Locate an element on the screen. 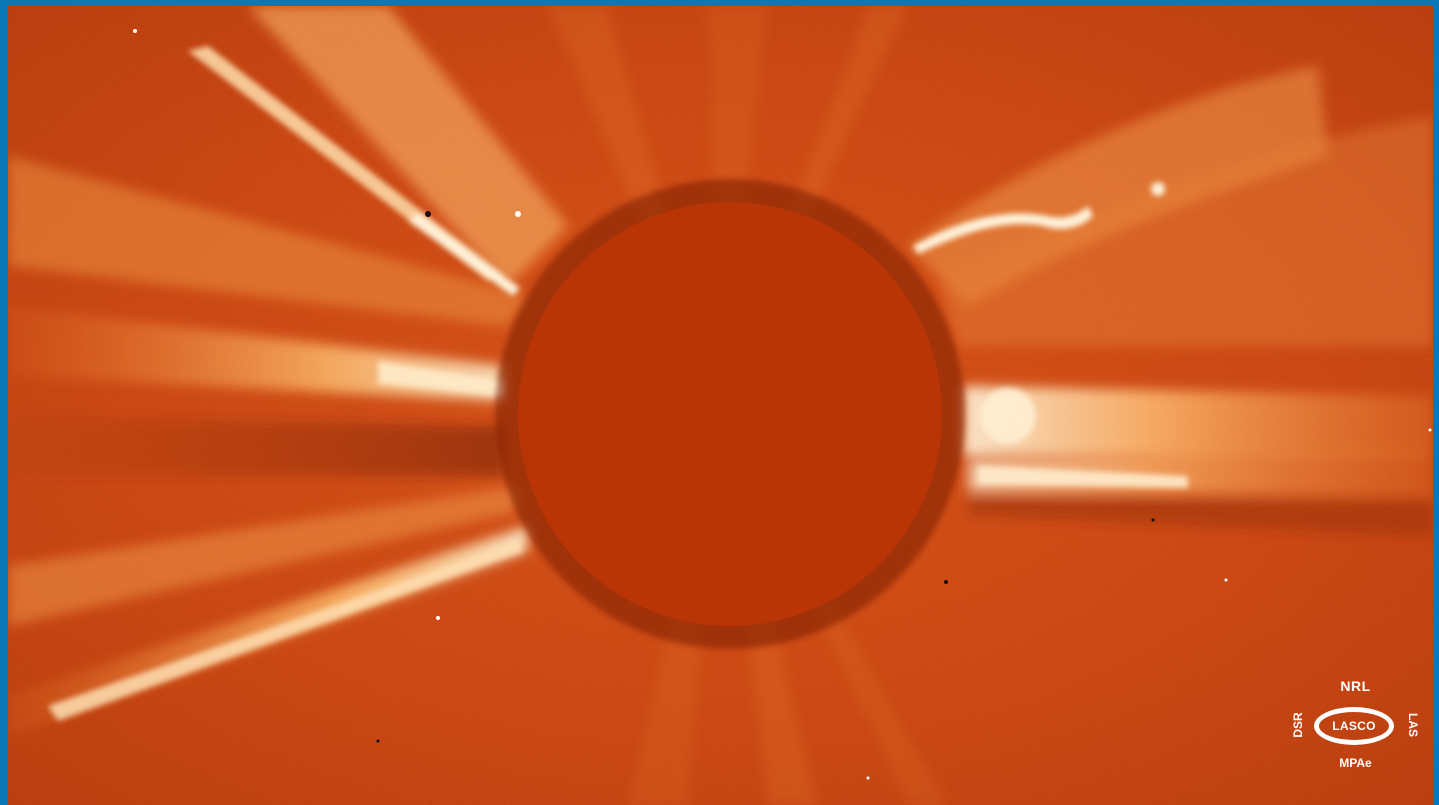  logo-ellipse: LASCO is located at coordinates (1354, 726).